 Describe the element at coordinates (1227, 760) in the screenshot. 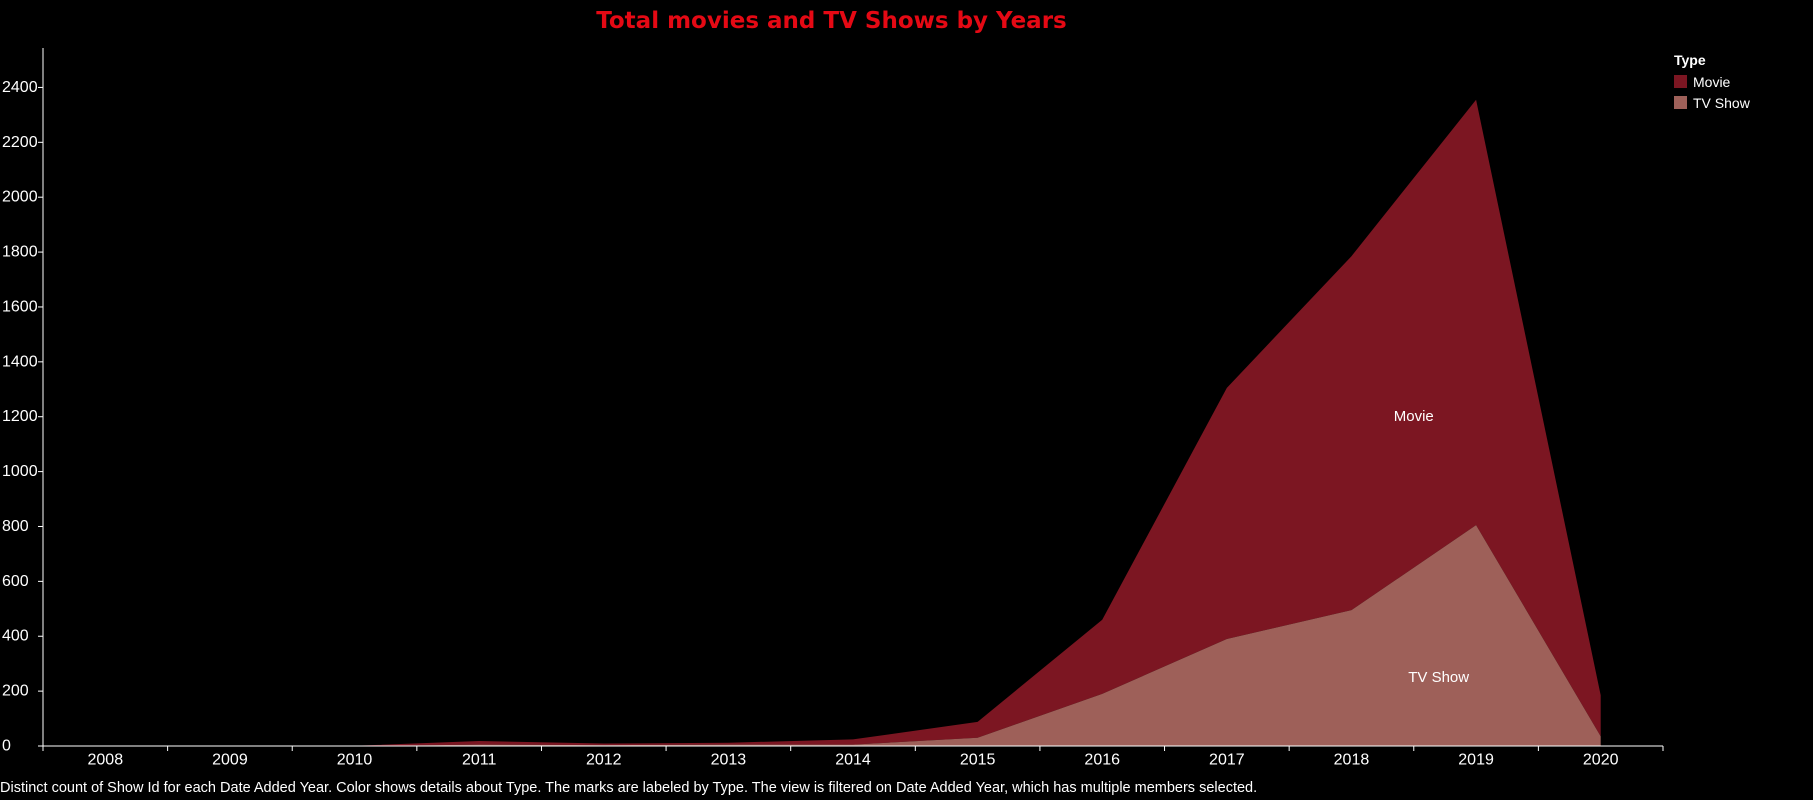

I see `x-tick-label: 2017` at that location.